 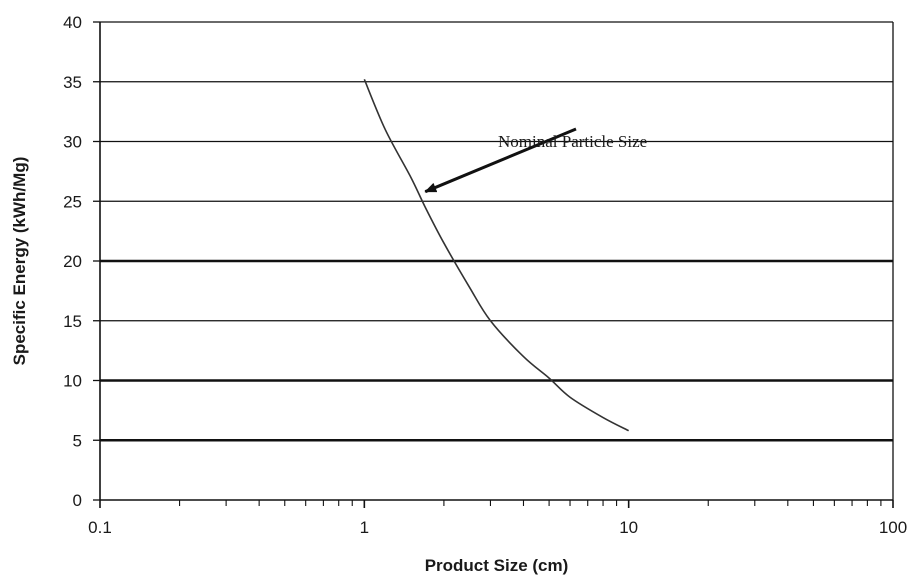 I want to click on y-tick-label: 35, so click(x=72, y=82).